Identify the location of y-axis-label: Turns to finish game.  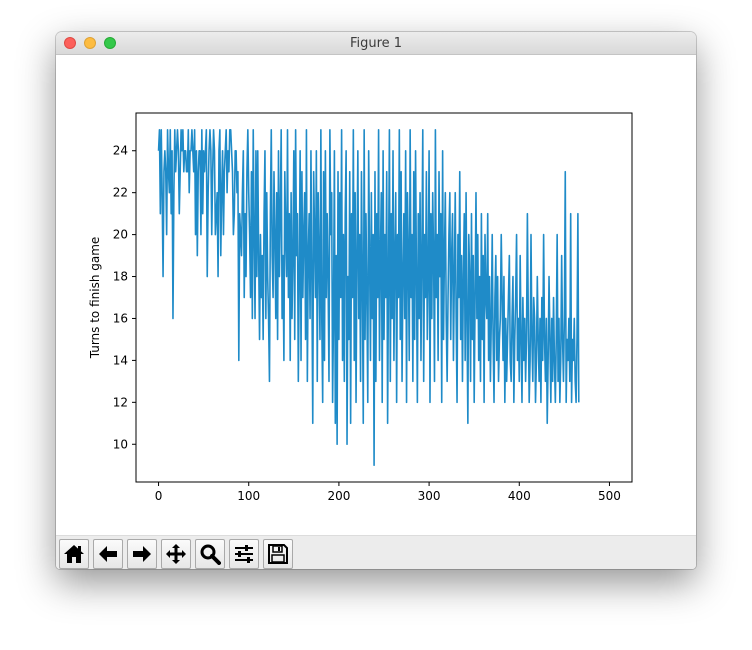
(95, 298).